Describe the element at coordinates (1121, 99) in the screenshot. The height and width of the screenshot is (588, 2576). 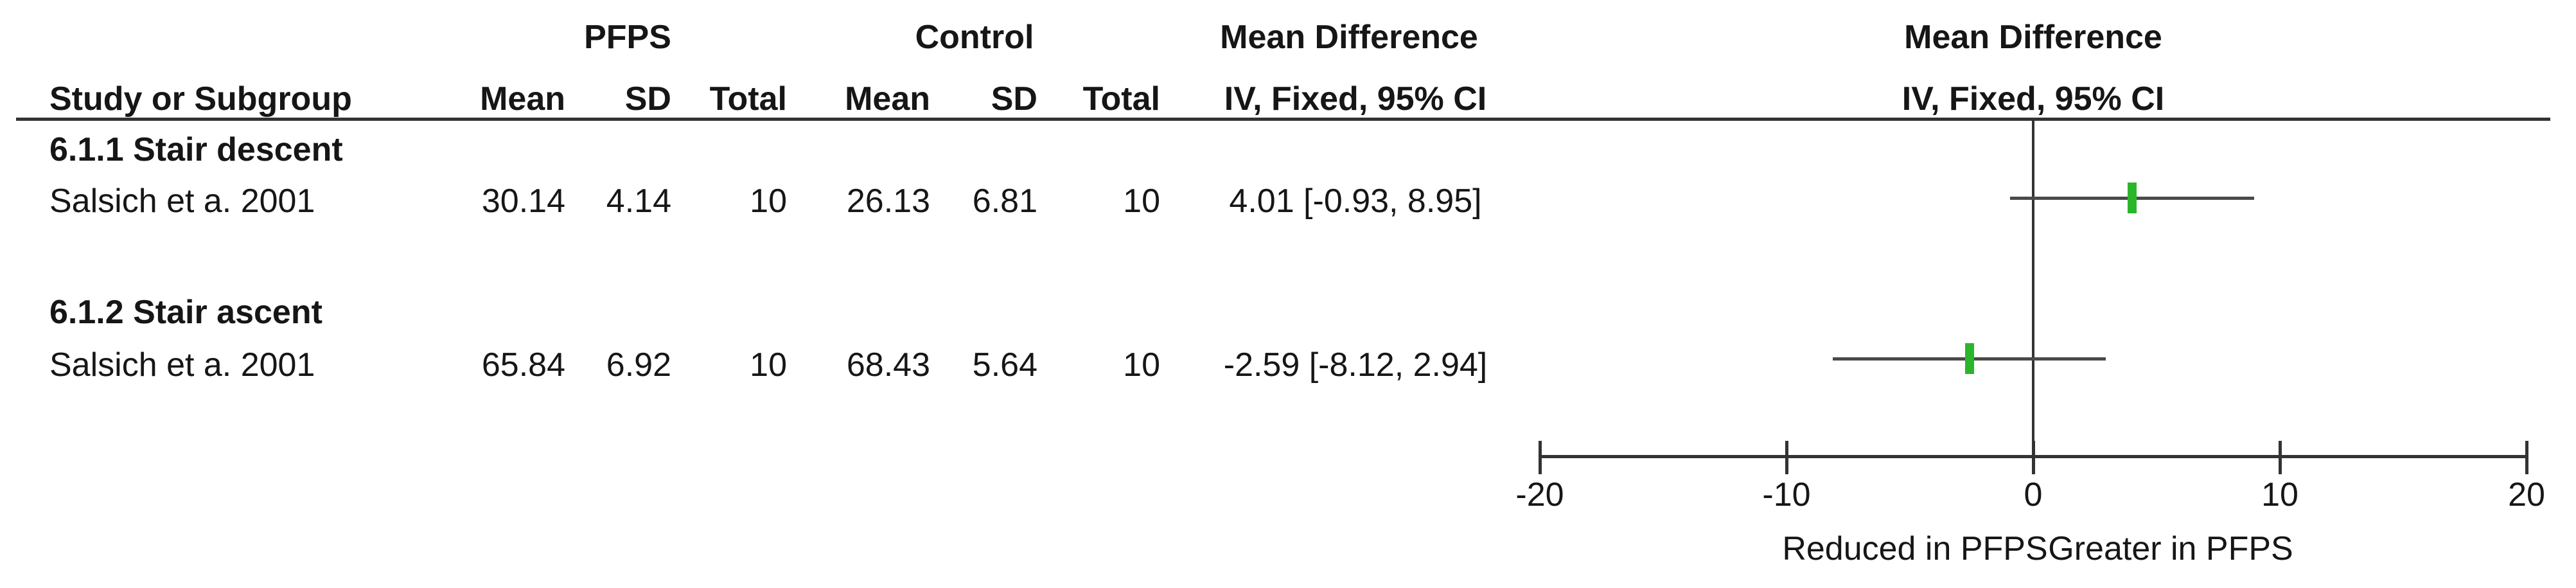
I see `col-header-control-total: Total` at that location.